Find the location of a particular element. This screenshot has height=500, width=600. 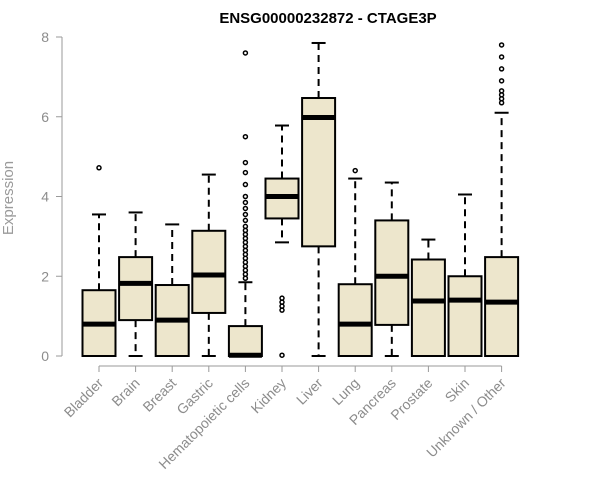

chart-title: ENSG00000232872 - CTAGE3P is located at coordinates (327, 18).